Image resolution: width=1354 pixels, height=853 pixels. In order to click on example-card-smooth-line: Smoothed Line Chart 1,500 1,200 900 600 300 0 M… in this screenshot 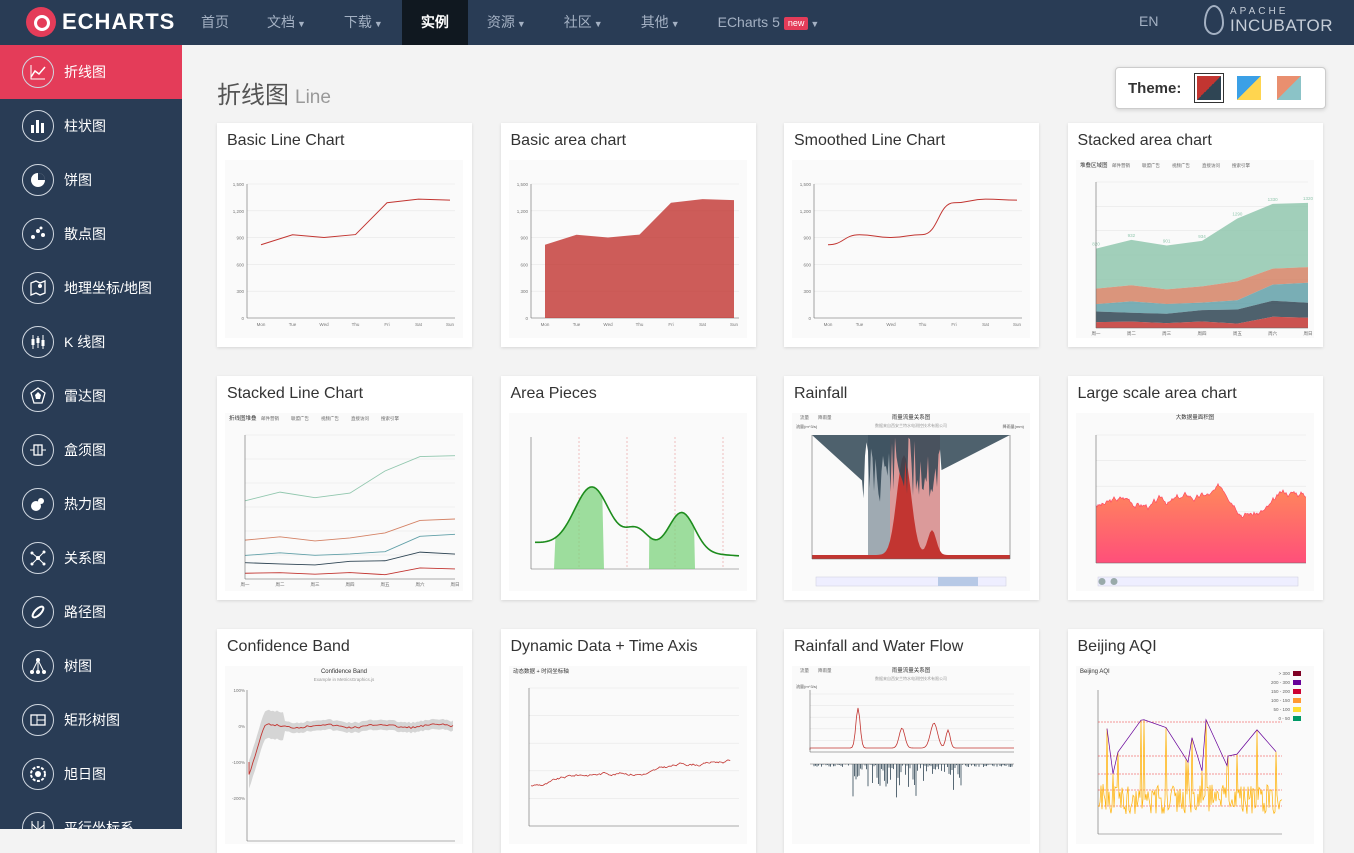, I will do `click(911, 235)`.